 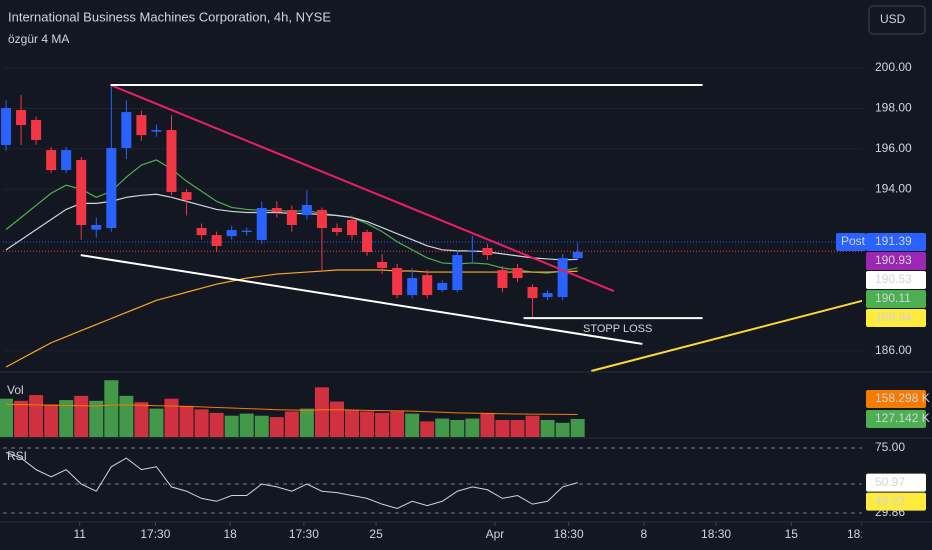 What do you see at coordinates (893, 350) in the screenshot?
I see `y-tick-label: 186.00` at bounding box center [893, 350].